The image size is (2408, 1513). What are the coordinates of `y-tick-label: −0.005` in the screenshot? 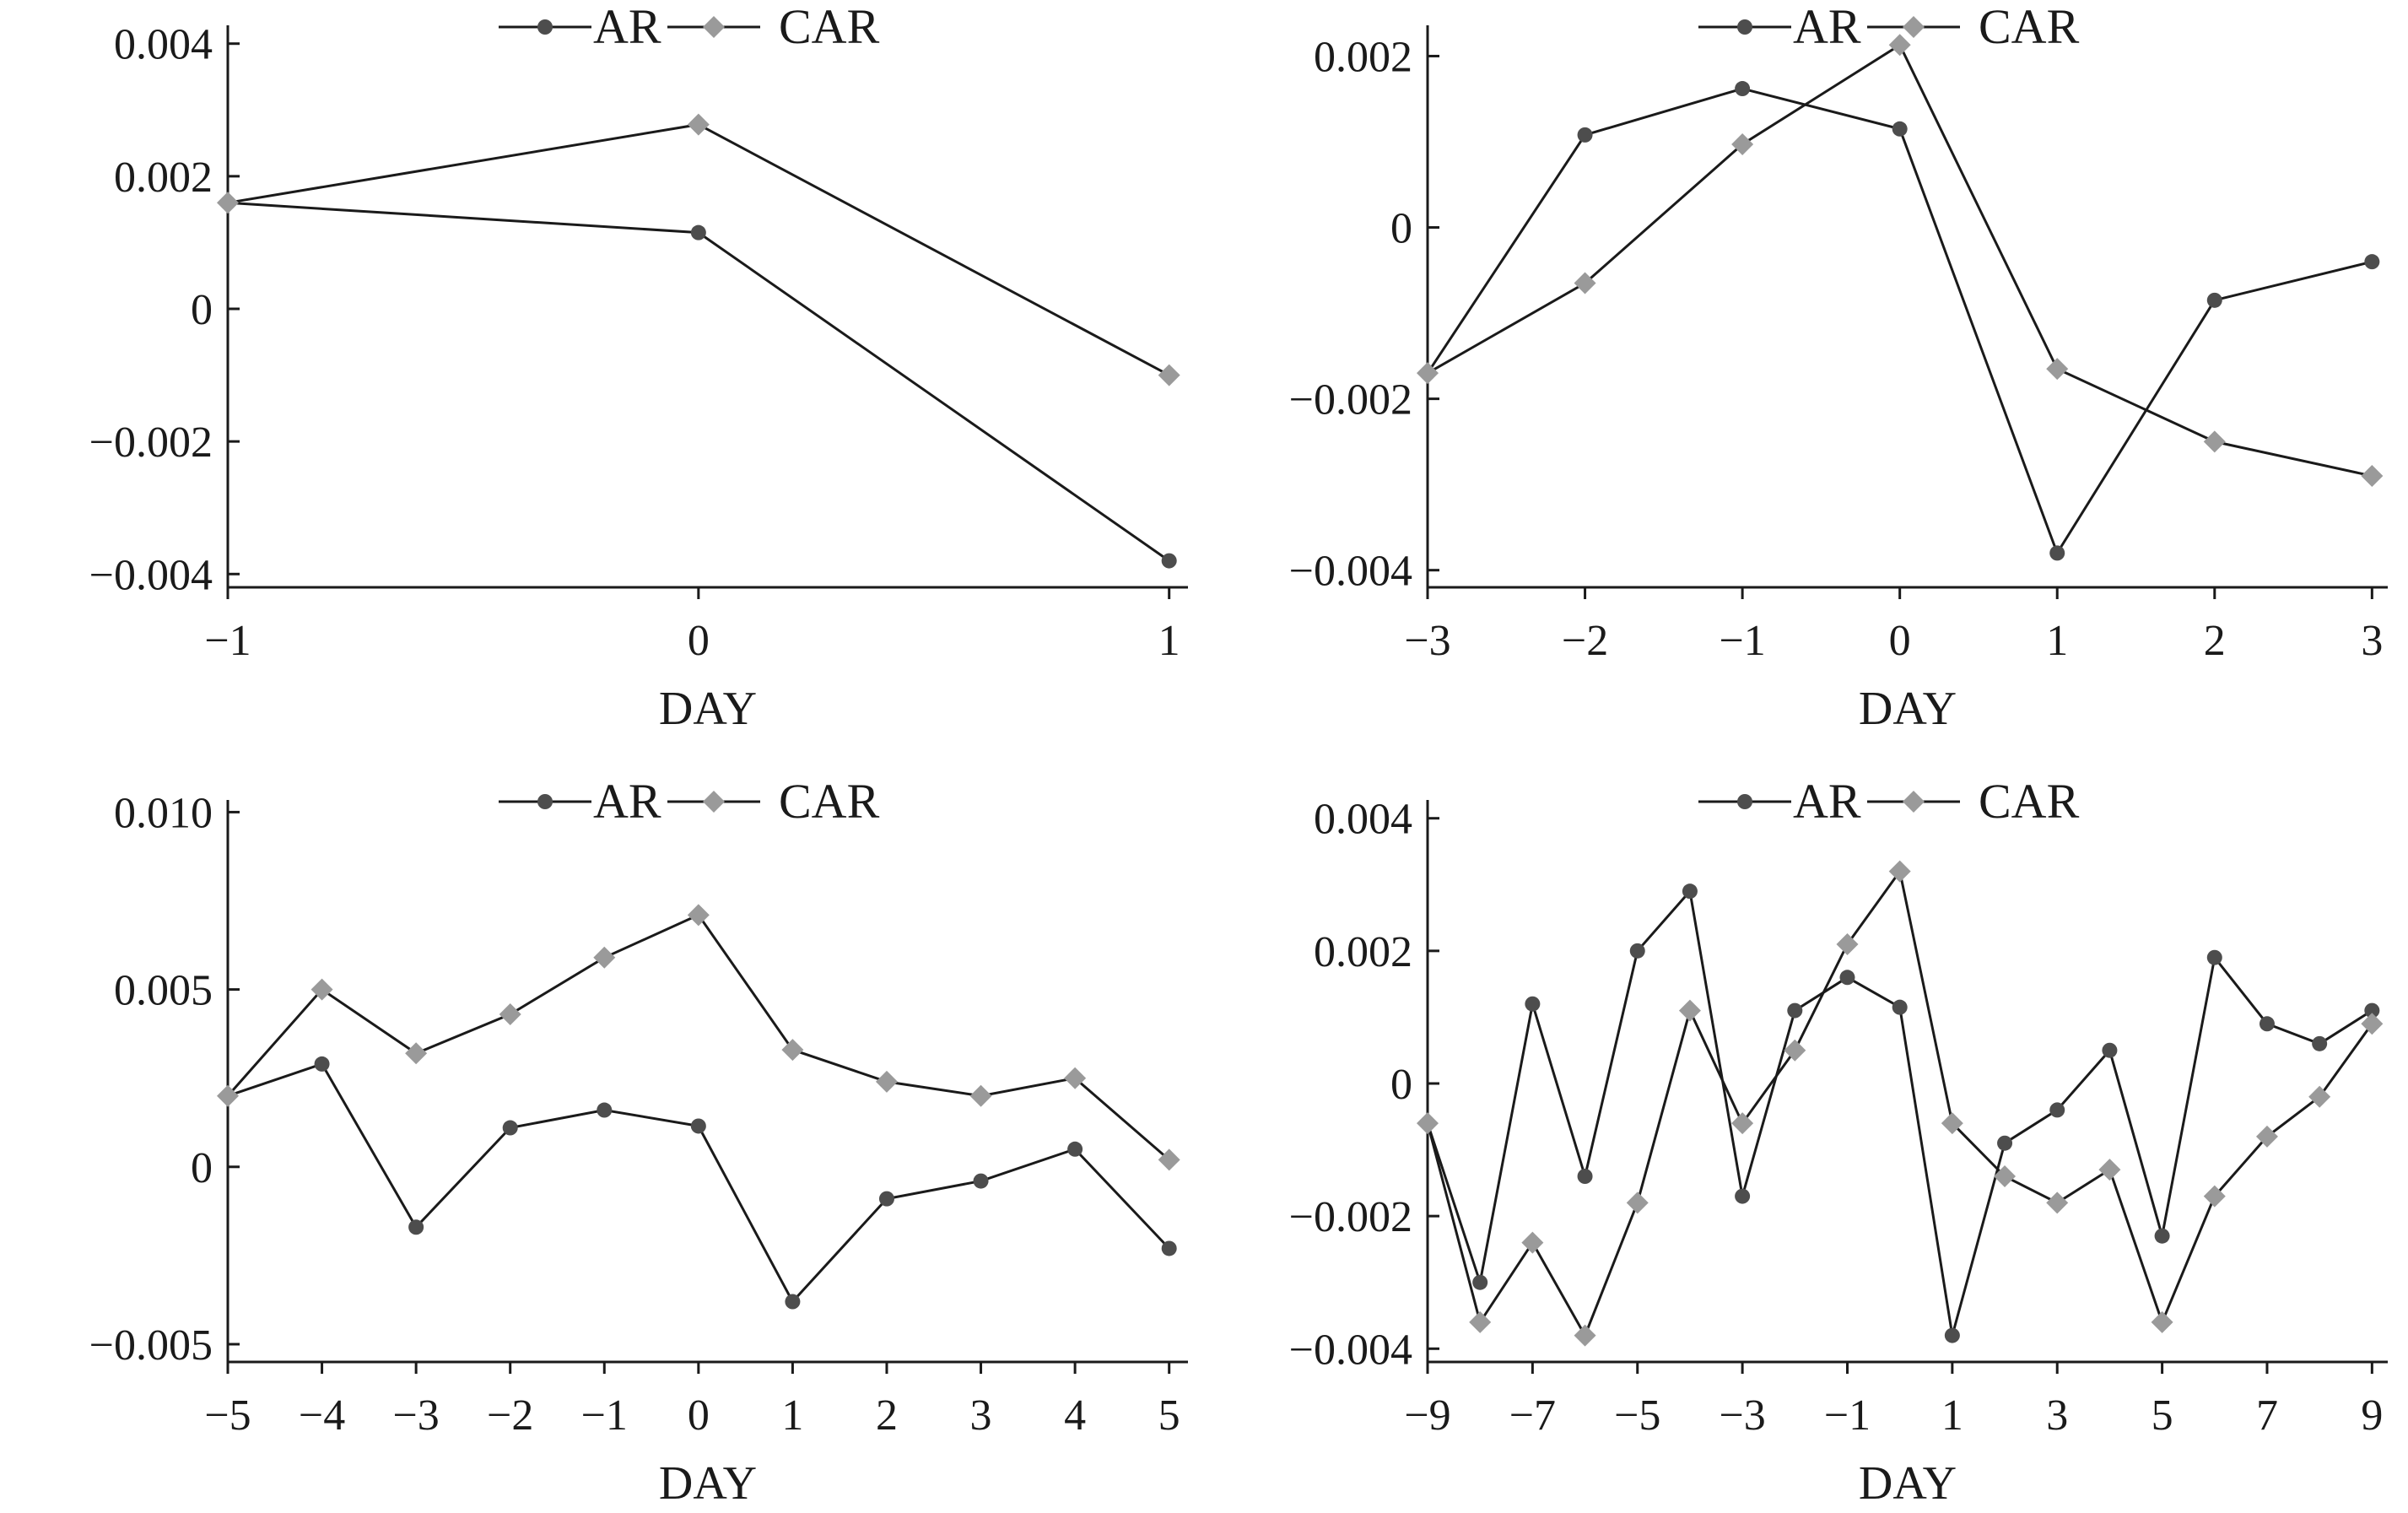 It's located at (151, 1345).